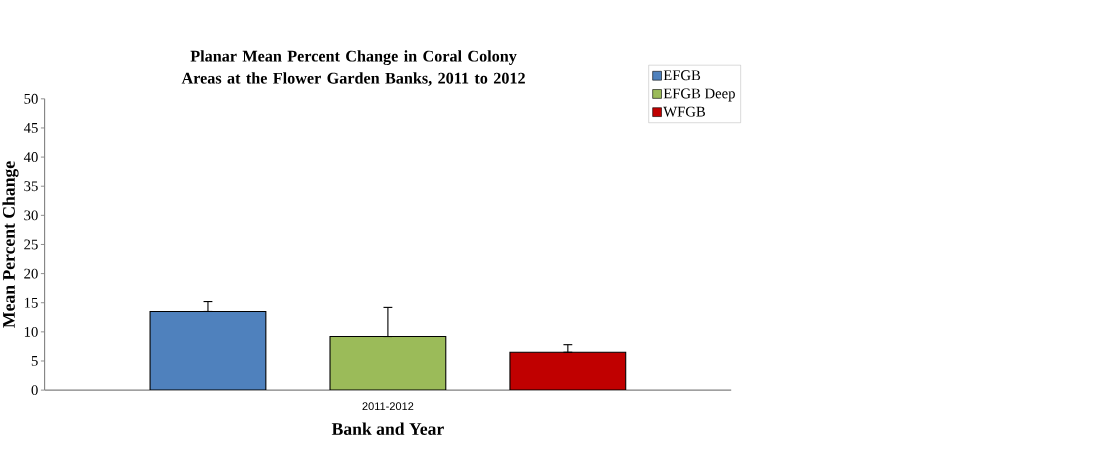  I want to click on y-axis-title: Mean Percent Change, so click(10, 244).